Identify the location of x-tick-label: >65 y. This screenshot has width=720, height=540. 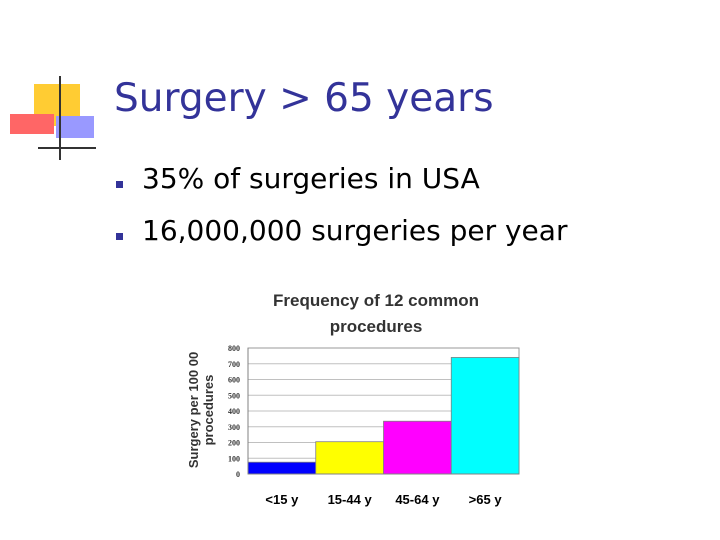
(486, 499).